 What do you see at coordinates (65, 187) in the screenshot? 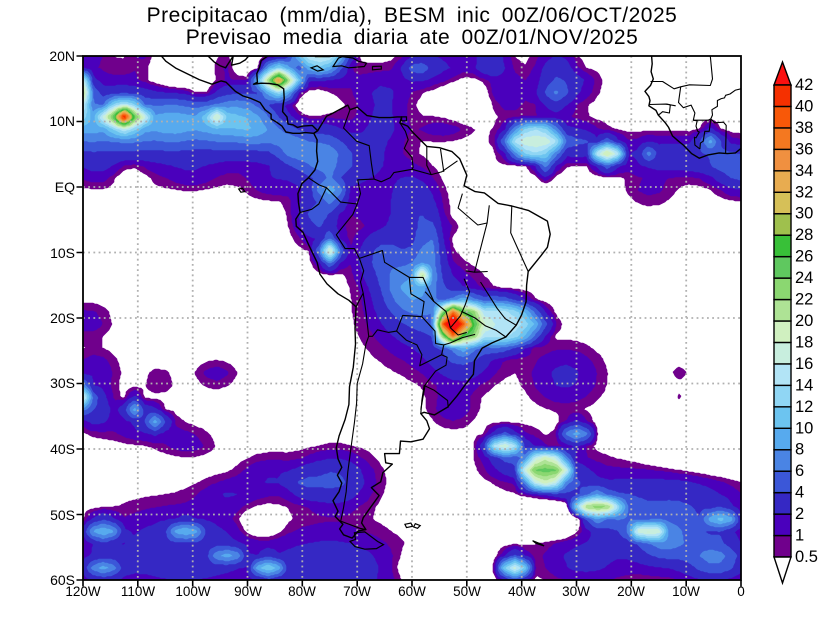
I see `svg-text: EQ` at bounding box center [65, 187].